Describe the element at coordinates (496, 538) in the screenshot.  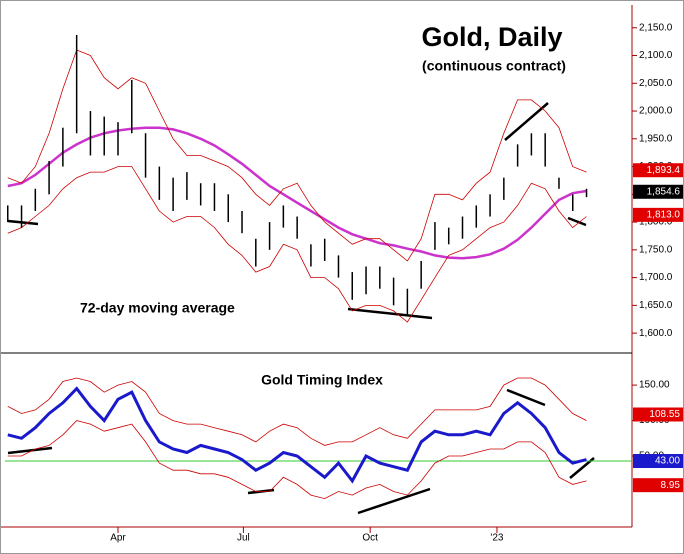
I see `x-tick-label: '23` at that location.